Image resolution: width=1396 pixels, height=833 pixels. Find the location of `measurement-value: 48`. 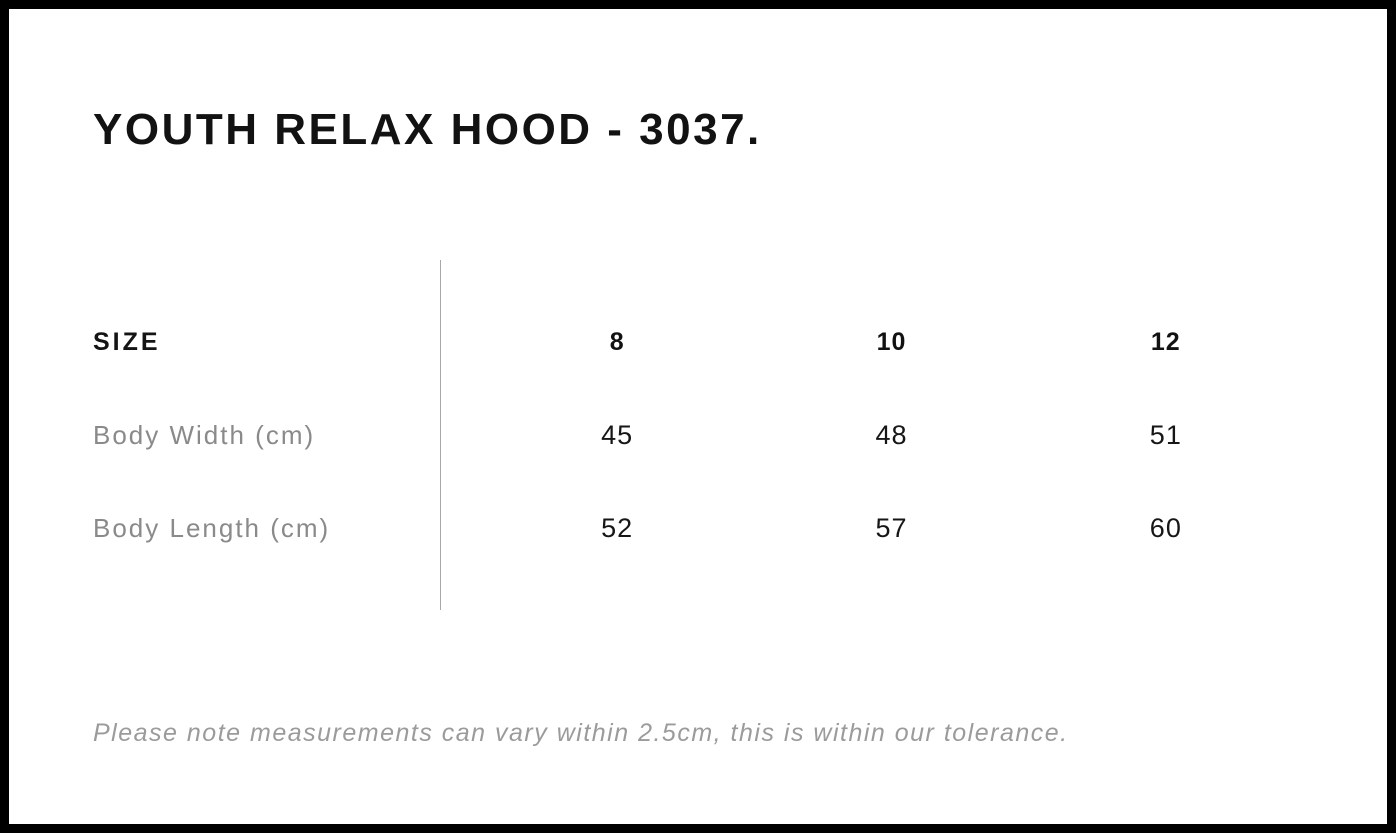

measurement-value: 48 is located at coordinates (891, 434).